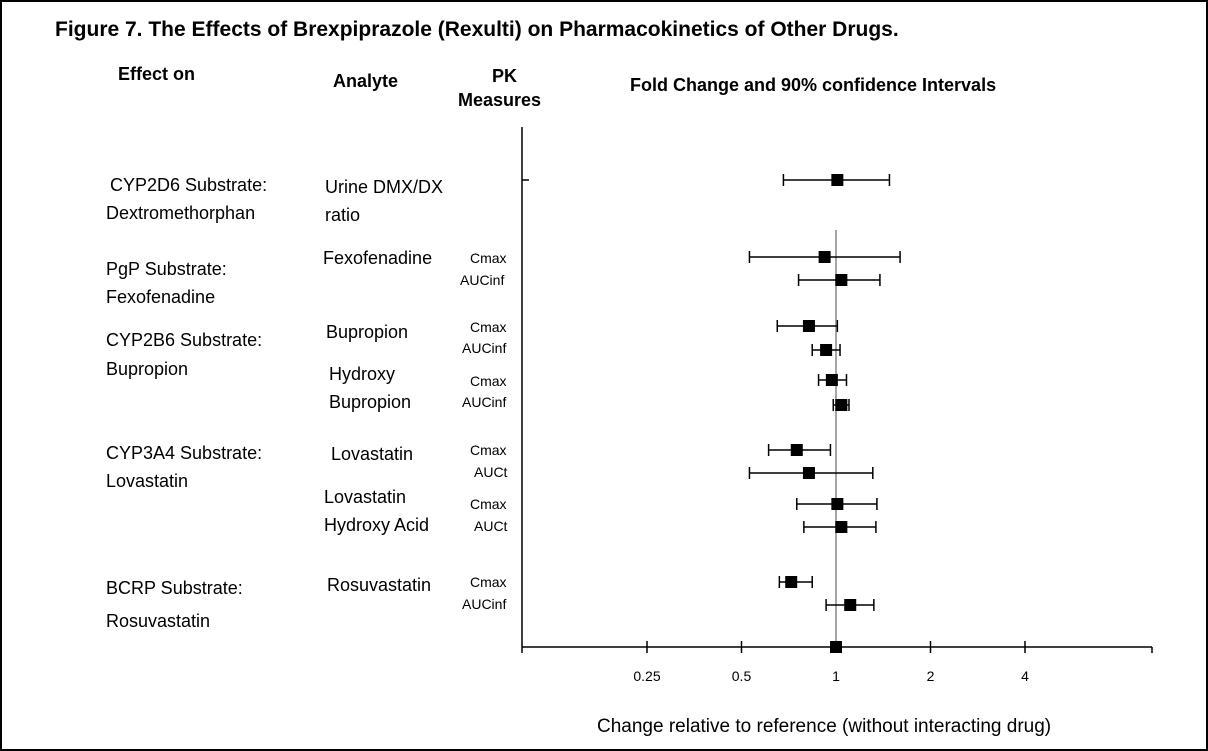 The image size is (1208, 751). Describe the element at coordinates (181, 213) in the screenshot. I see `group-label-line2: Dextromethorphan` at that location.